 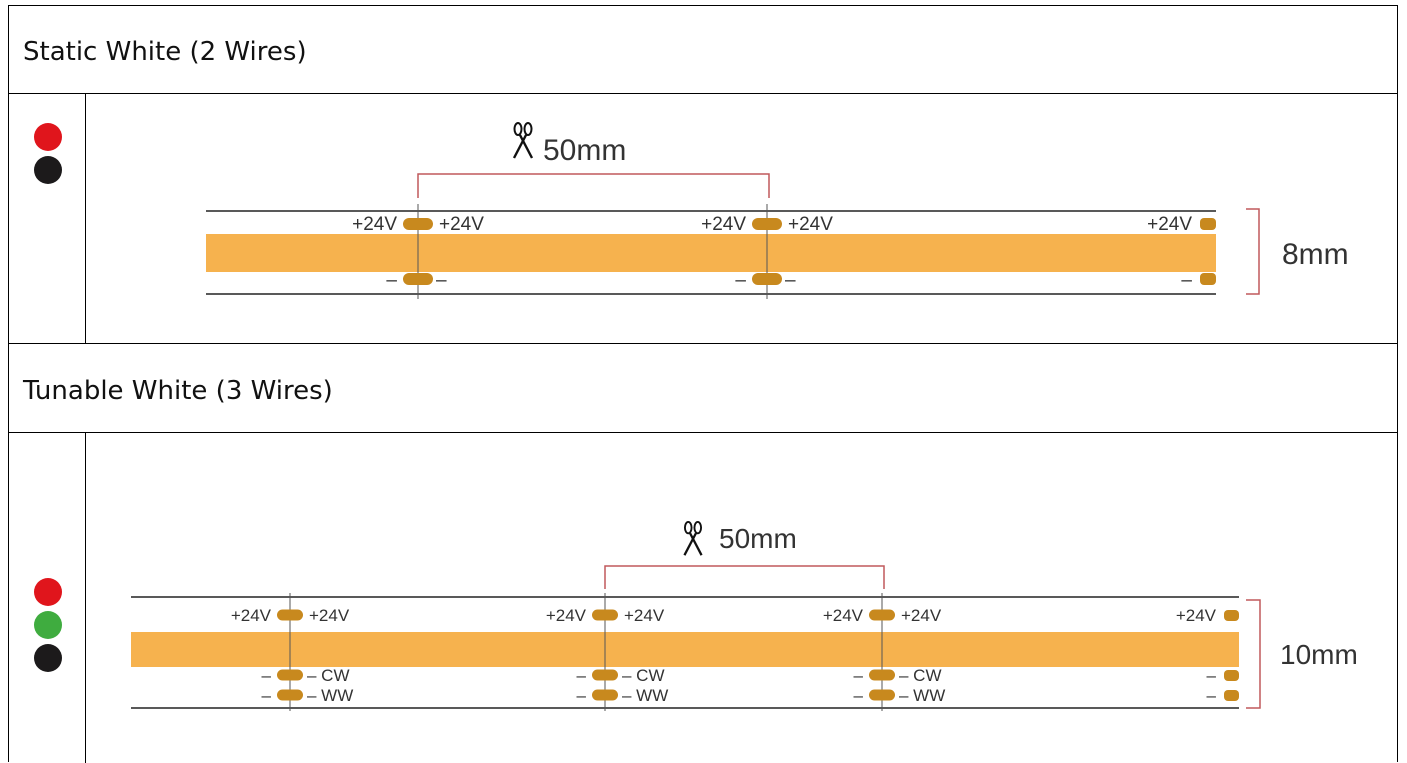 What do you see at coordinates (703, 388) in the screenshot?
I see `section-header-tunable: Tunable White (3 Wires)` at bounding box center [703, 388].